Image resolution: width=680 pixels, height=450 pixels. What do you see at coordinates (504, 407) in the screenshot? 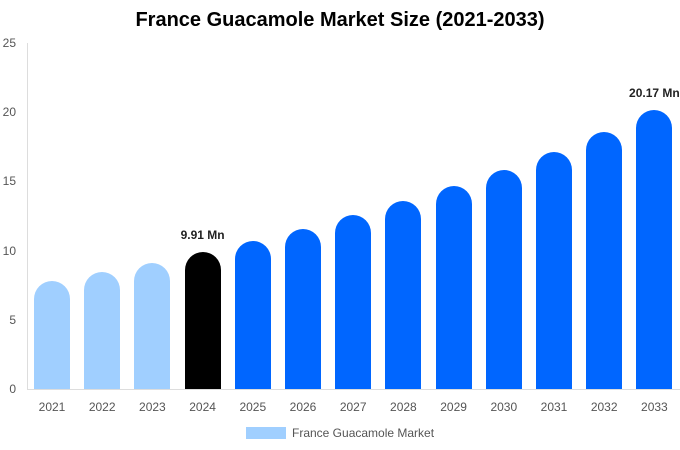
I see `x-tick-label: 2030` at bounding box center [504, 407].